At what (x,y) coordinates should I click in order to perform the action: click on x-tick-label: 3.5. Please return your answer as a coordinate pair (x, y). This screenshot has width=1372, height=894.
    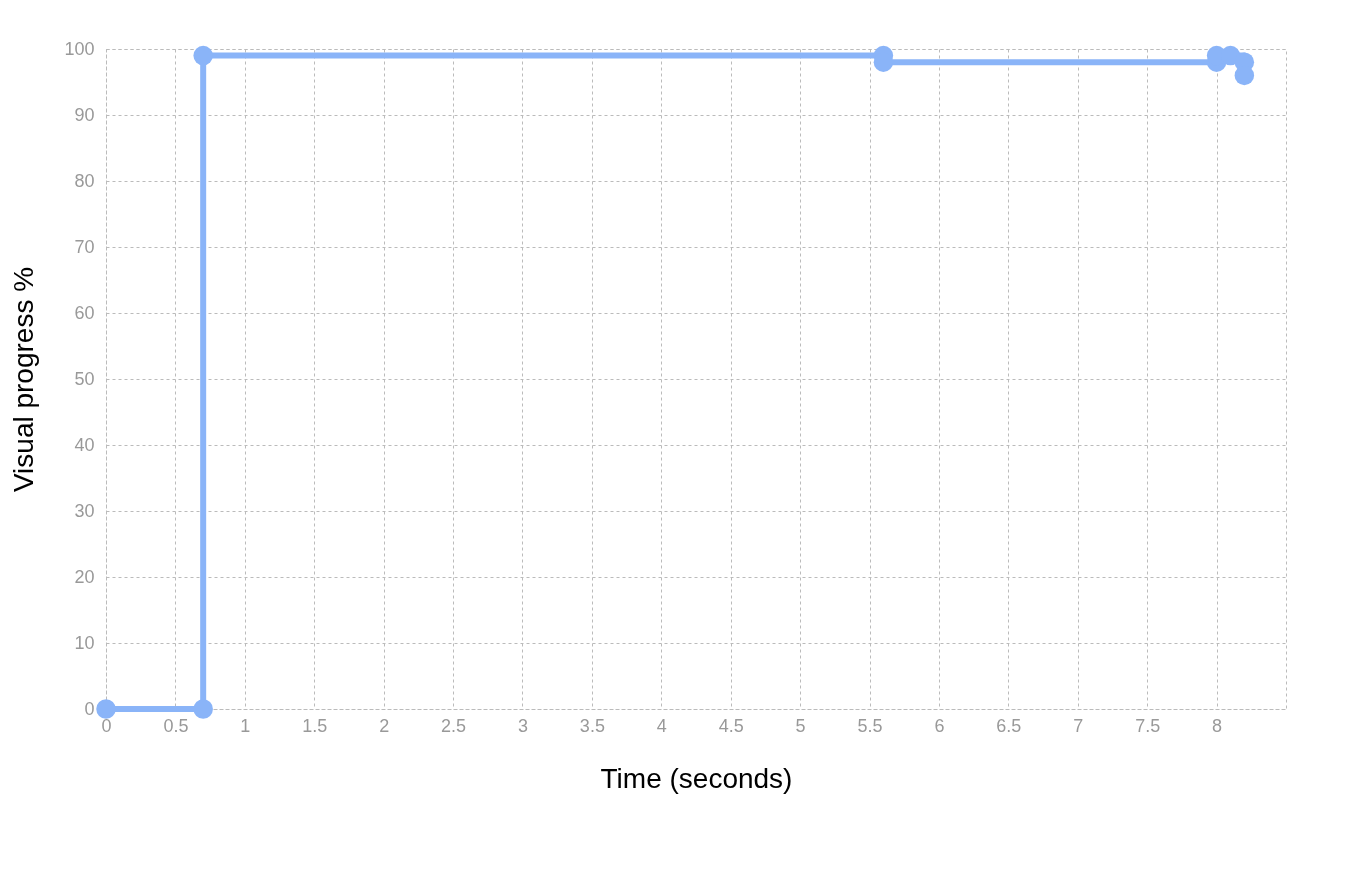
    Looking at the image, I should click on (592, 725).